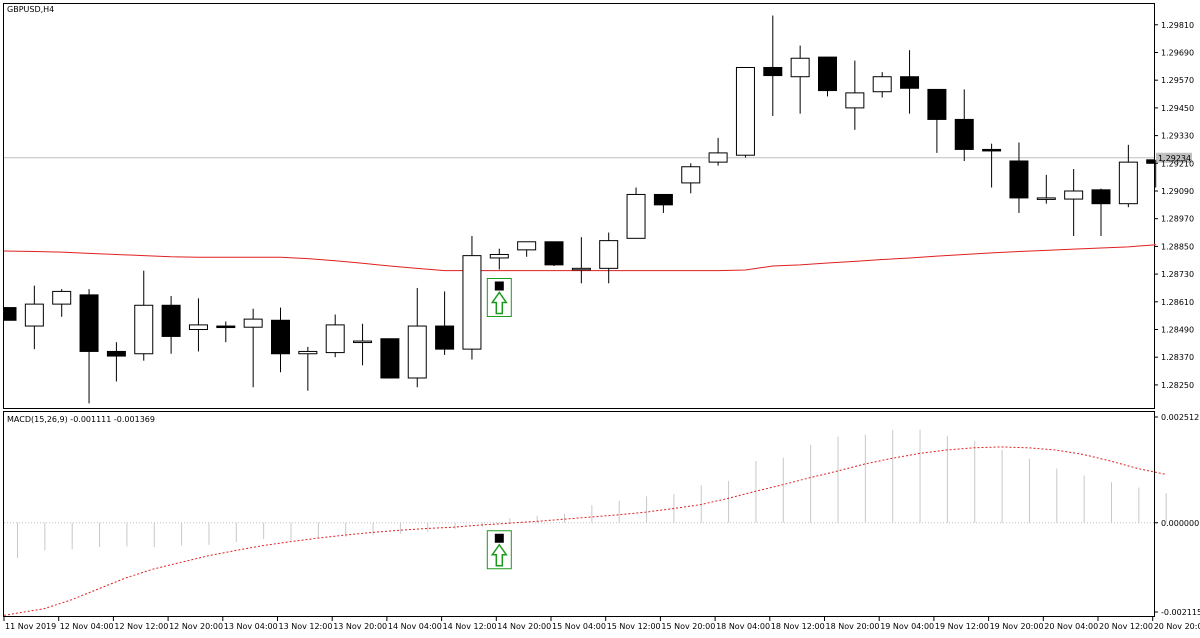  Describe the element at coordinates (1177, 163) in the screenshot. I see `price-tick-label: 1.29210` at that location.